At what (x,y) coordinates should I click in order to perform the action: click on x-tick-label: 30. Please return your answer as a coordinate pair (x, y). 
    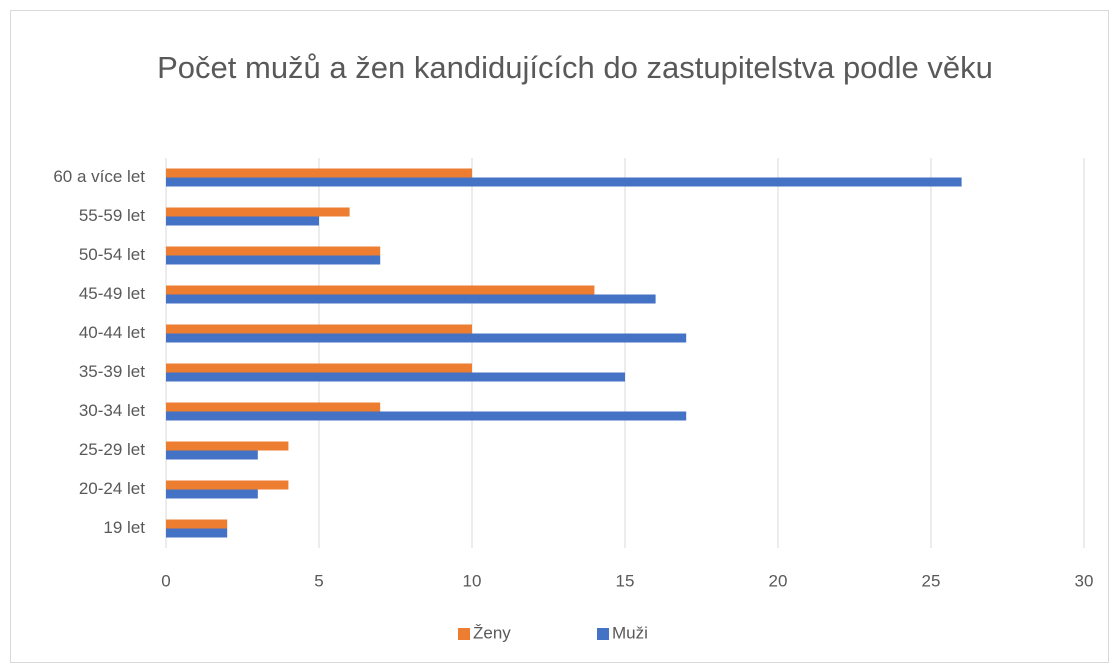
    Looking at the image, I should click on (1084, 580).